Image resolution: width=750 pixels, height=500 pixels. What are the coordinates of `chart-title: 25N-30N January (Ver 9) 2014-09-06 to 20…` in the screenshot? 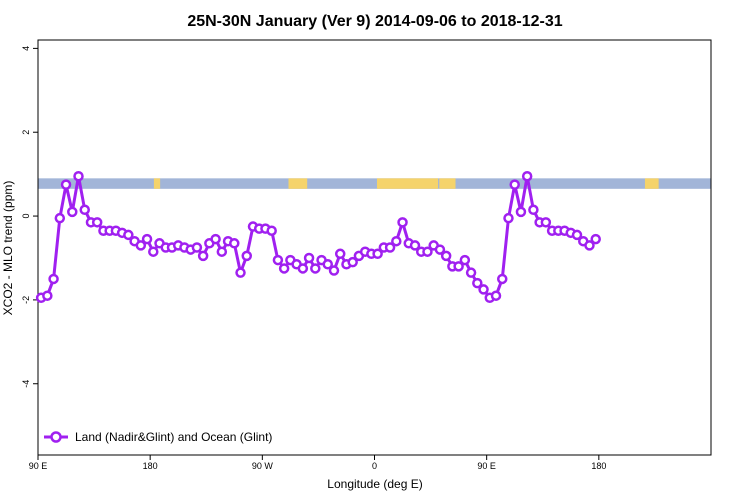 It's located at (374, 21).